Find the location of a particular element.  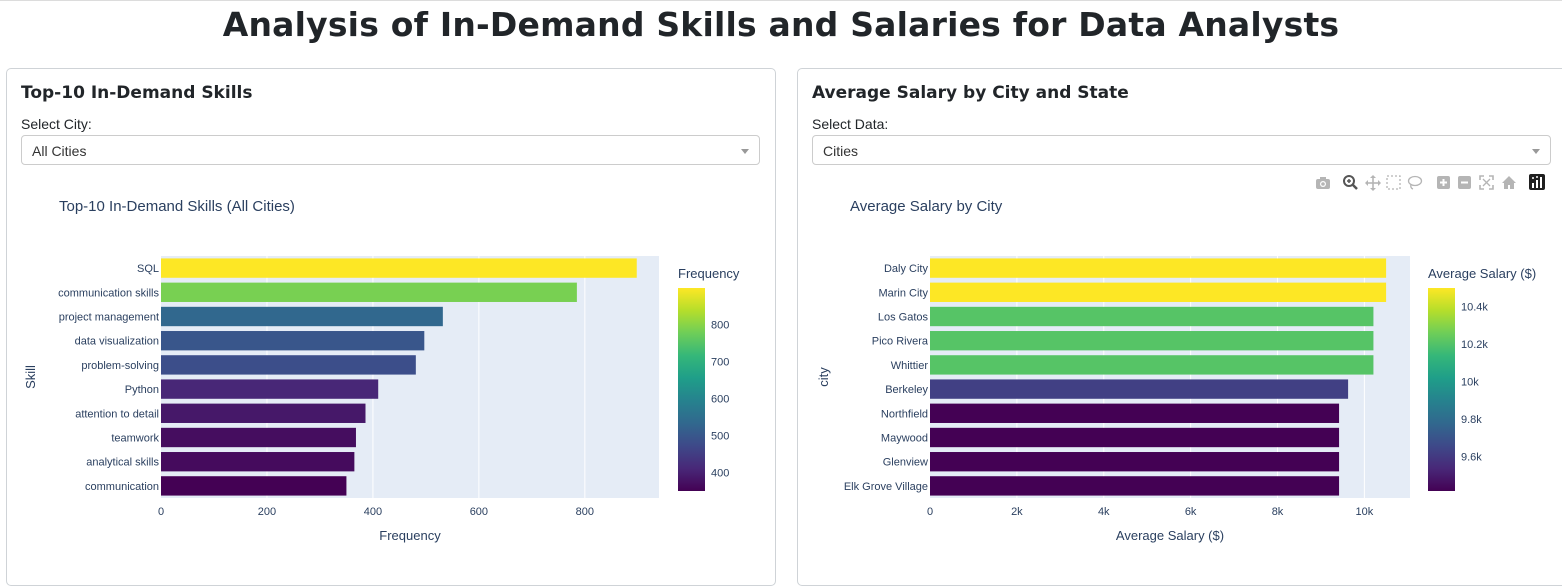

y-tick-label: attention to detail is located at coordinates (117, 414).